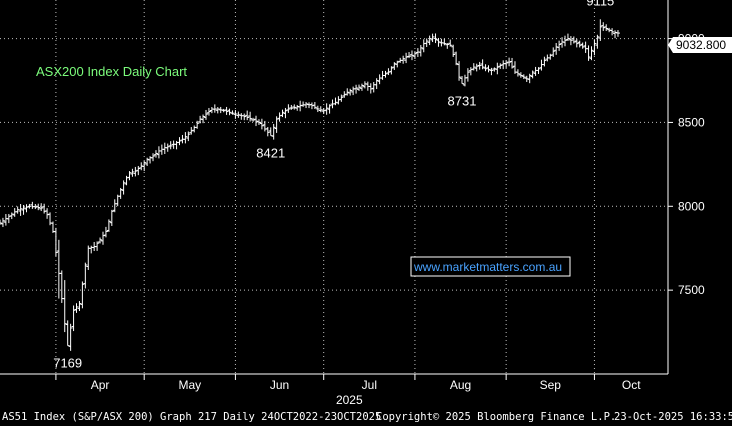 The height and width of the screenshot is (426, 732). What do you see at coordinates (270, 153) in the screenshot?
I see `annotation-label: 8421` at bounding box center [270, 153].